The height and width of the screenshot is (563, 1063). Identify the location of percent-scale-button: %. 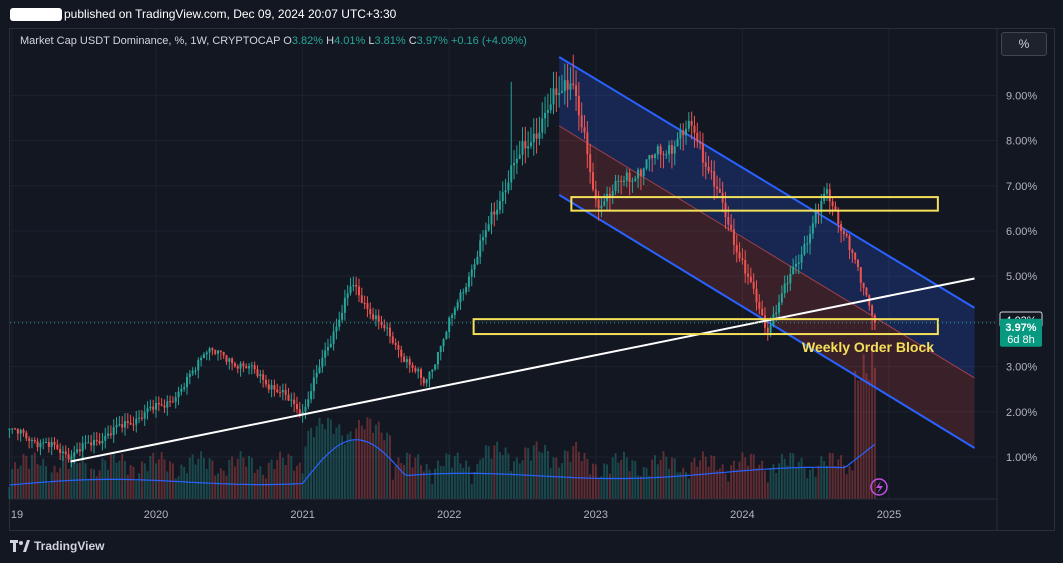
(1024, 44).